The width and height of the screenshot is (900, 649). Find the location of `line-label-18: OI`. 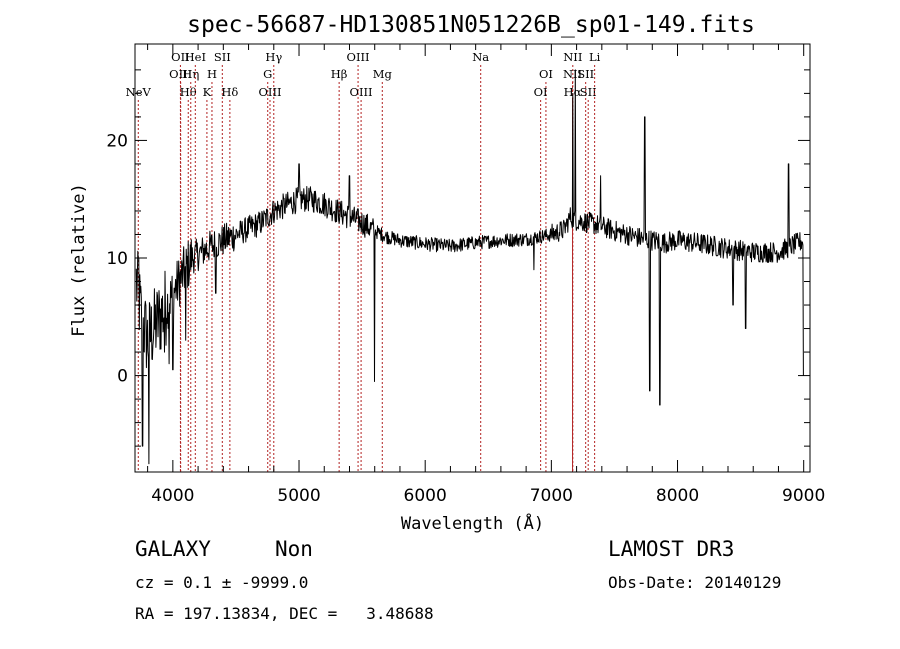

line-label-18: OI is located at coordinates (546, 74).